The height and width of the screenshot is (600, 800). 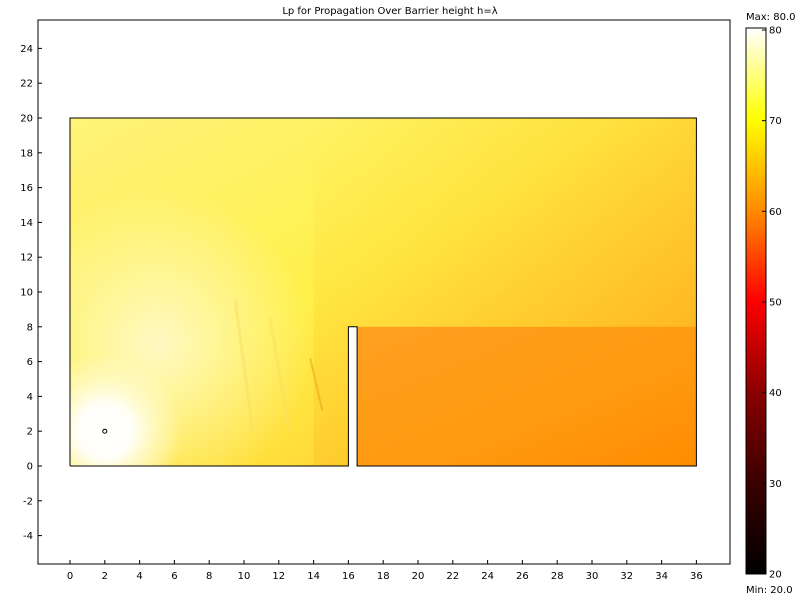 I want to click on x-tick-label: 20, so click(x=418, y=576).